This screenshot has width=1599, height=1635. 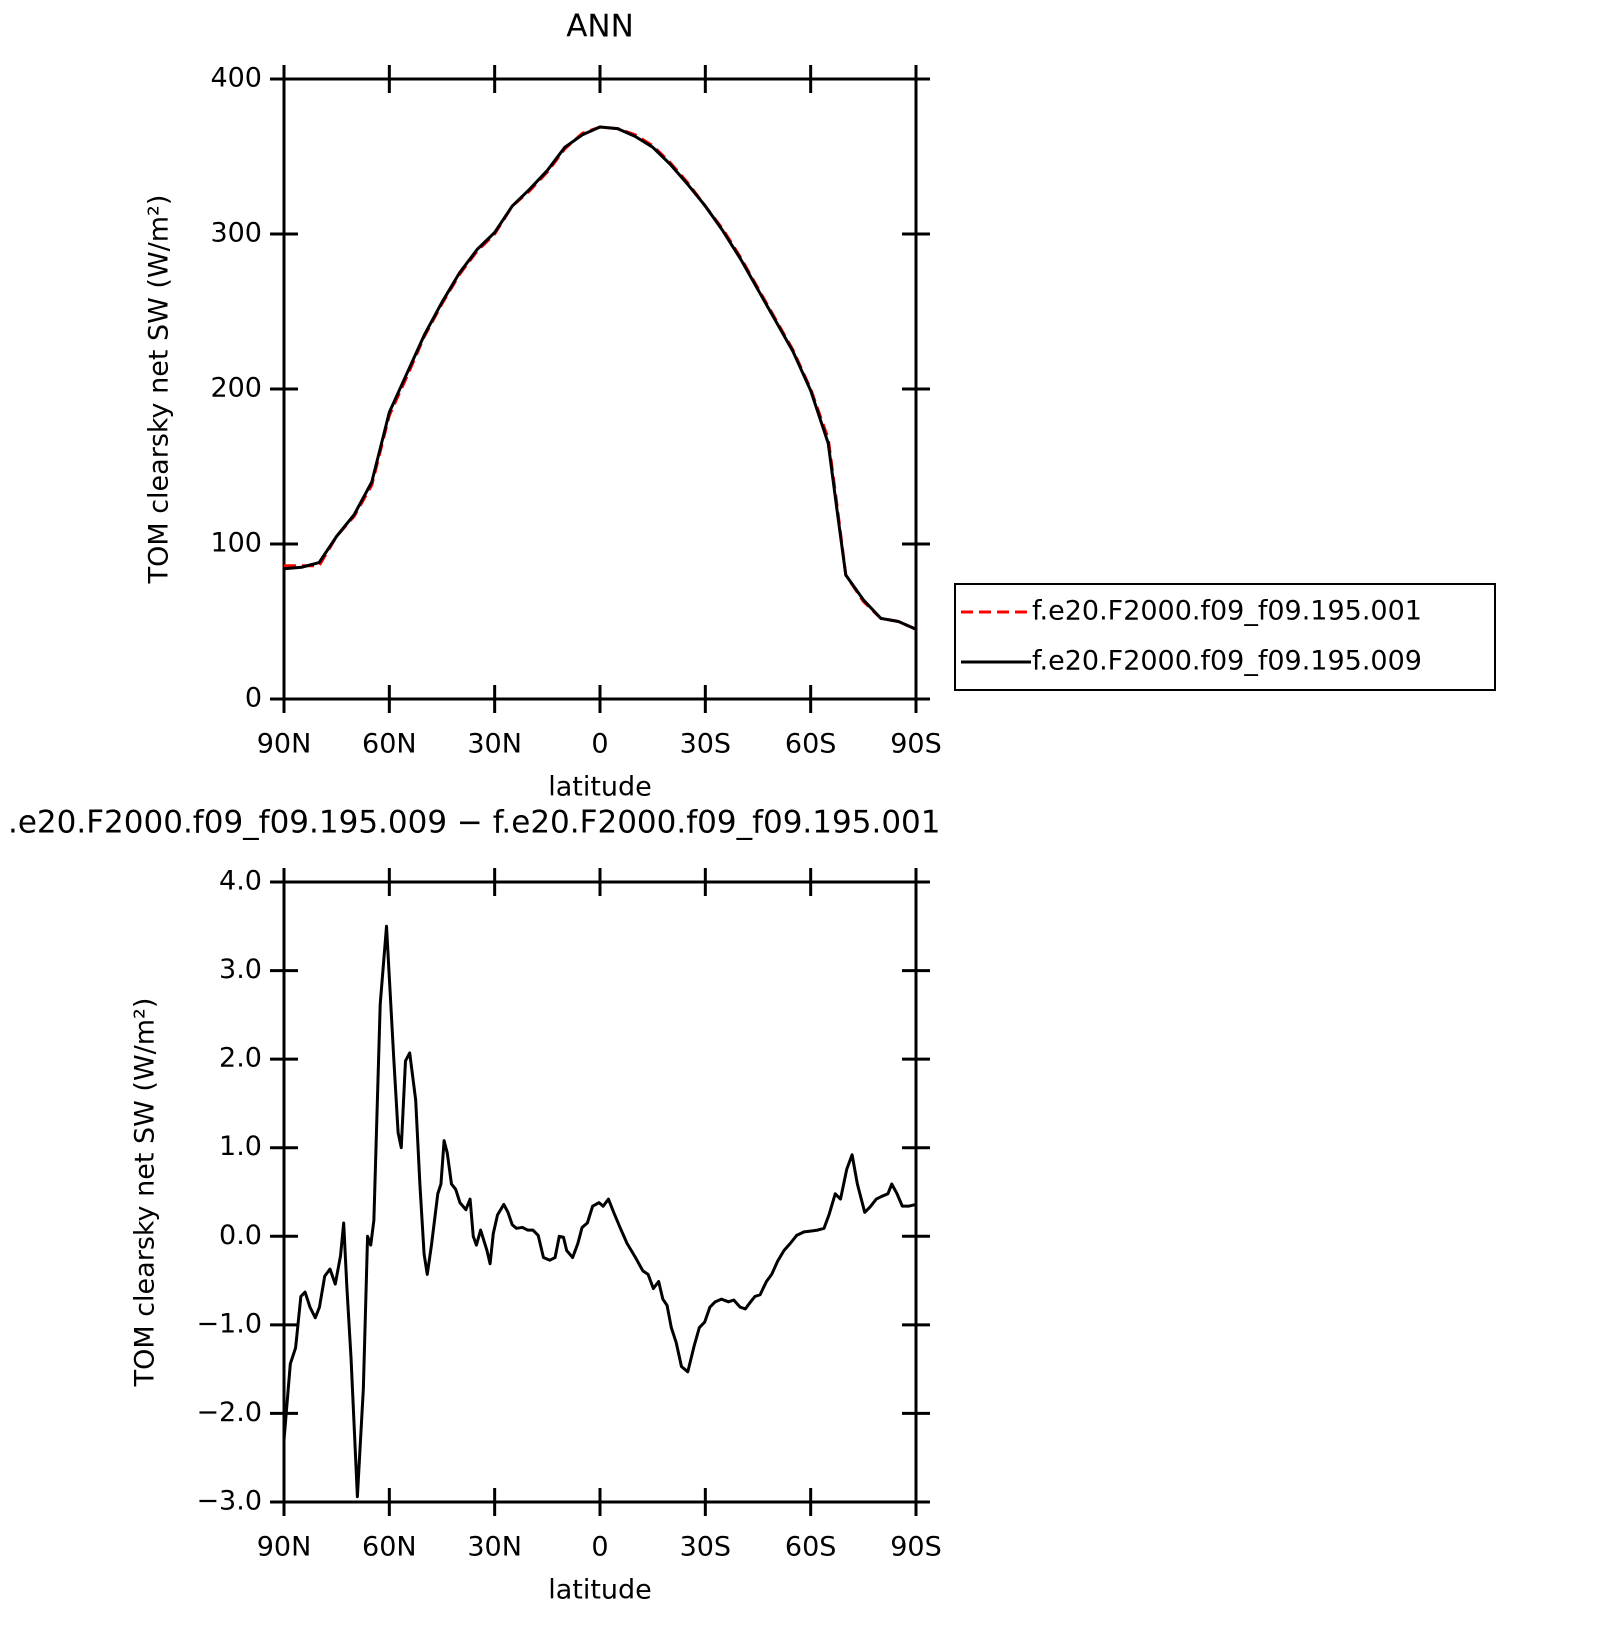 I want to click on y-tick-label: −2.0, so click(x=229, y=1412).